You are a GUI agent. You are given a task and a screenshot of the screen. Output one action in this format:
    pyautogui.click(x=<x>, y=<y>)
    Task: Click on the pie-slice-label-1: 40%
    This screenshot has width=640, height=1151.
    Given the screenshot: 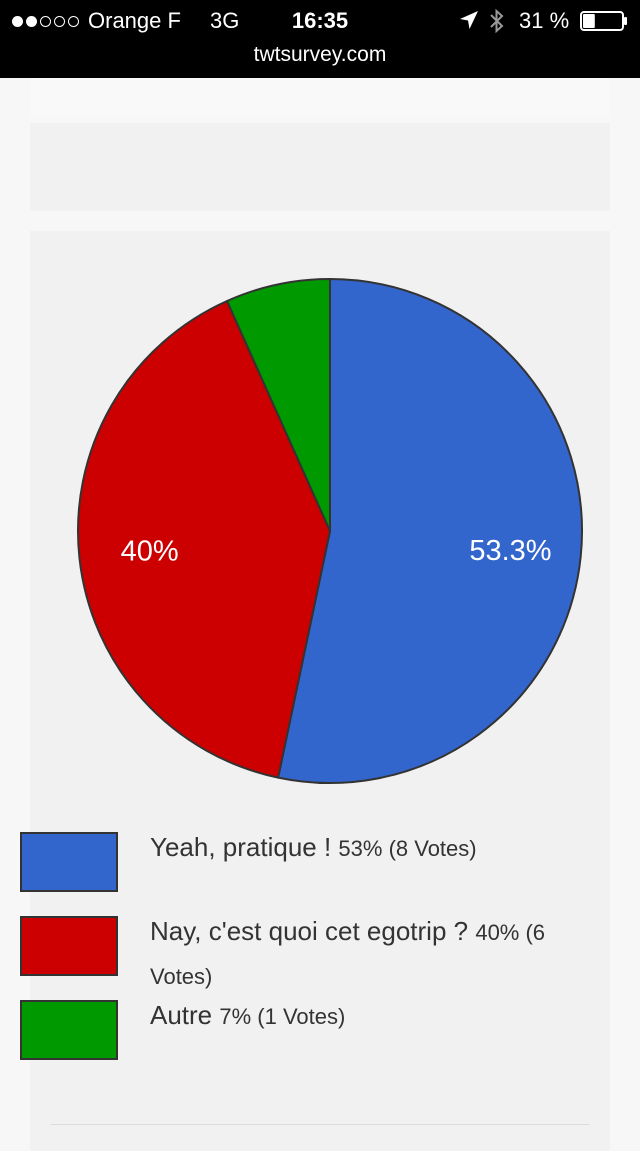 What is the action you would take?
    pyautogui.click(x=150, y=551)
    